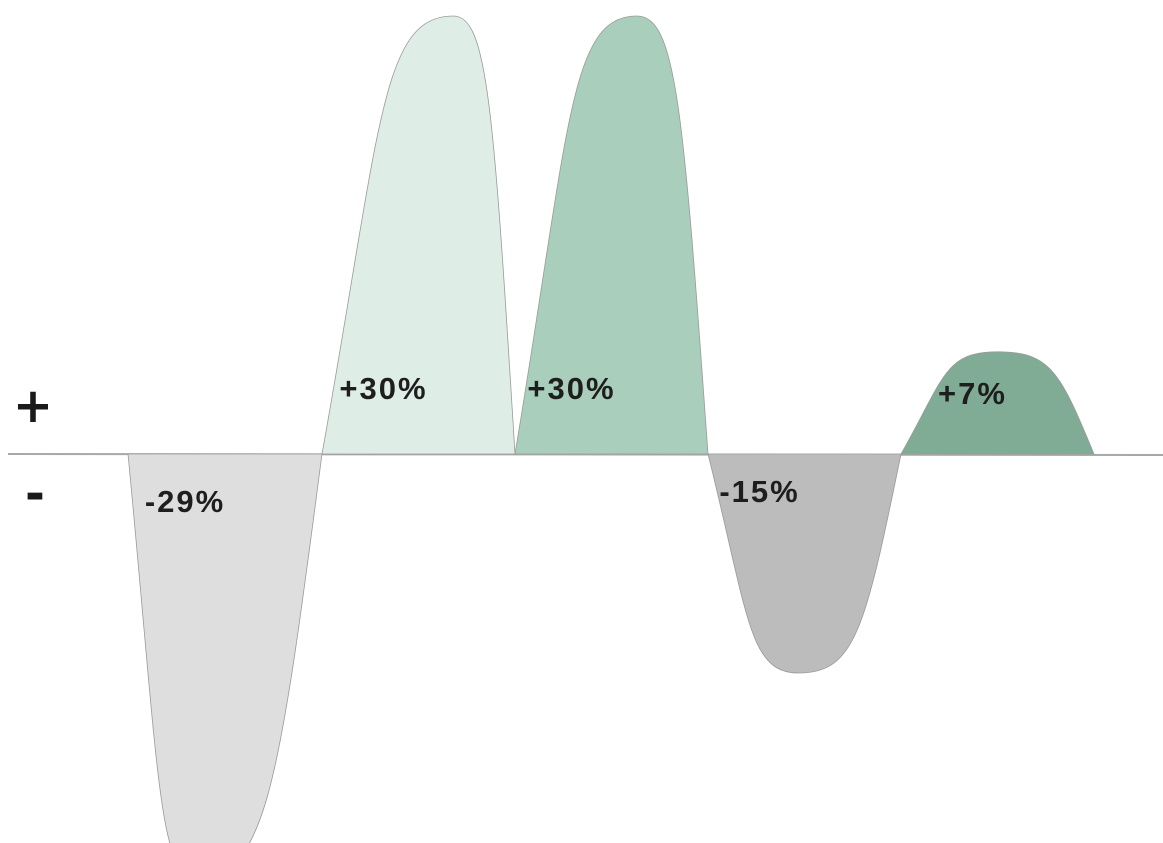 The image size is (1163, 843). I want to click on value-label-1: -29%, so click(185, 501).